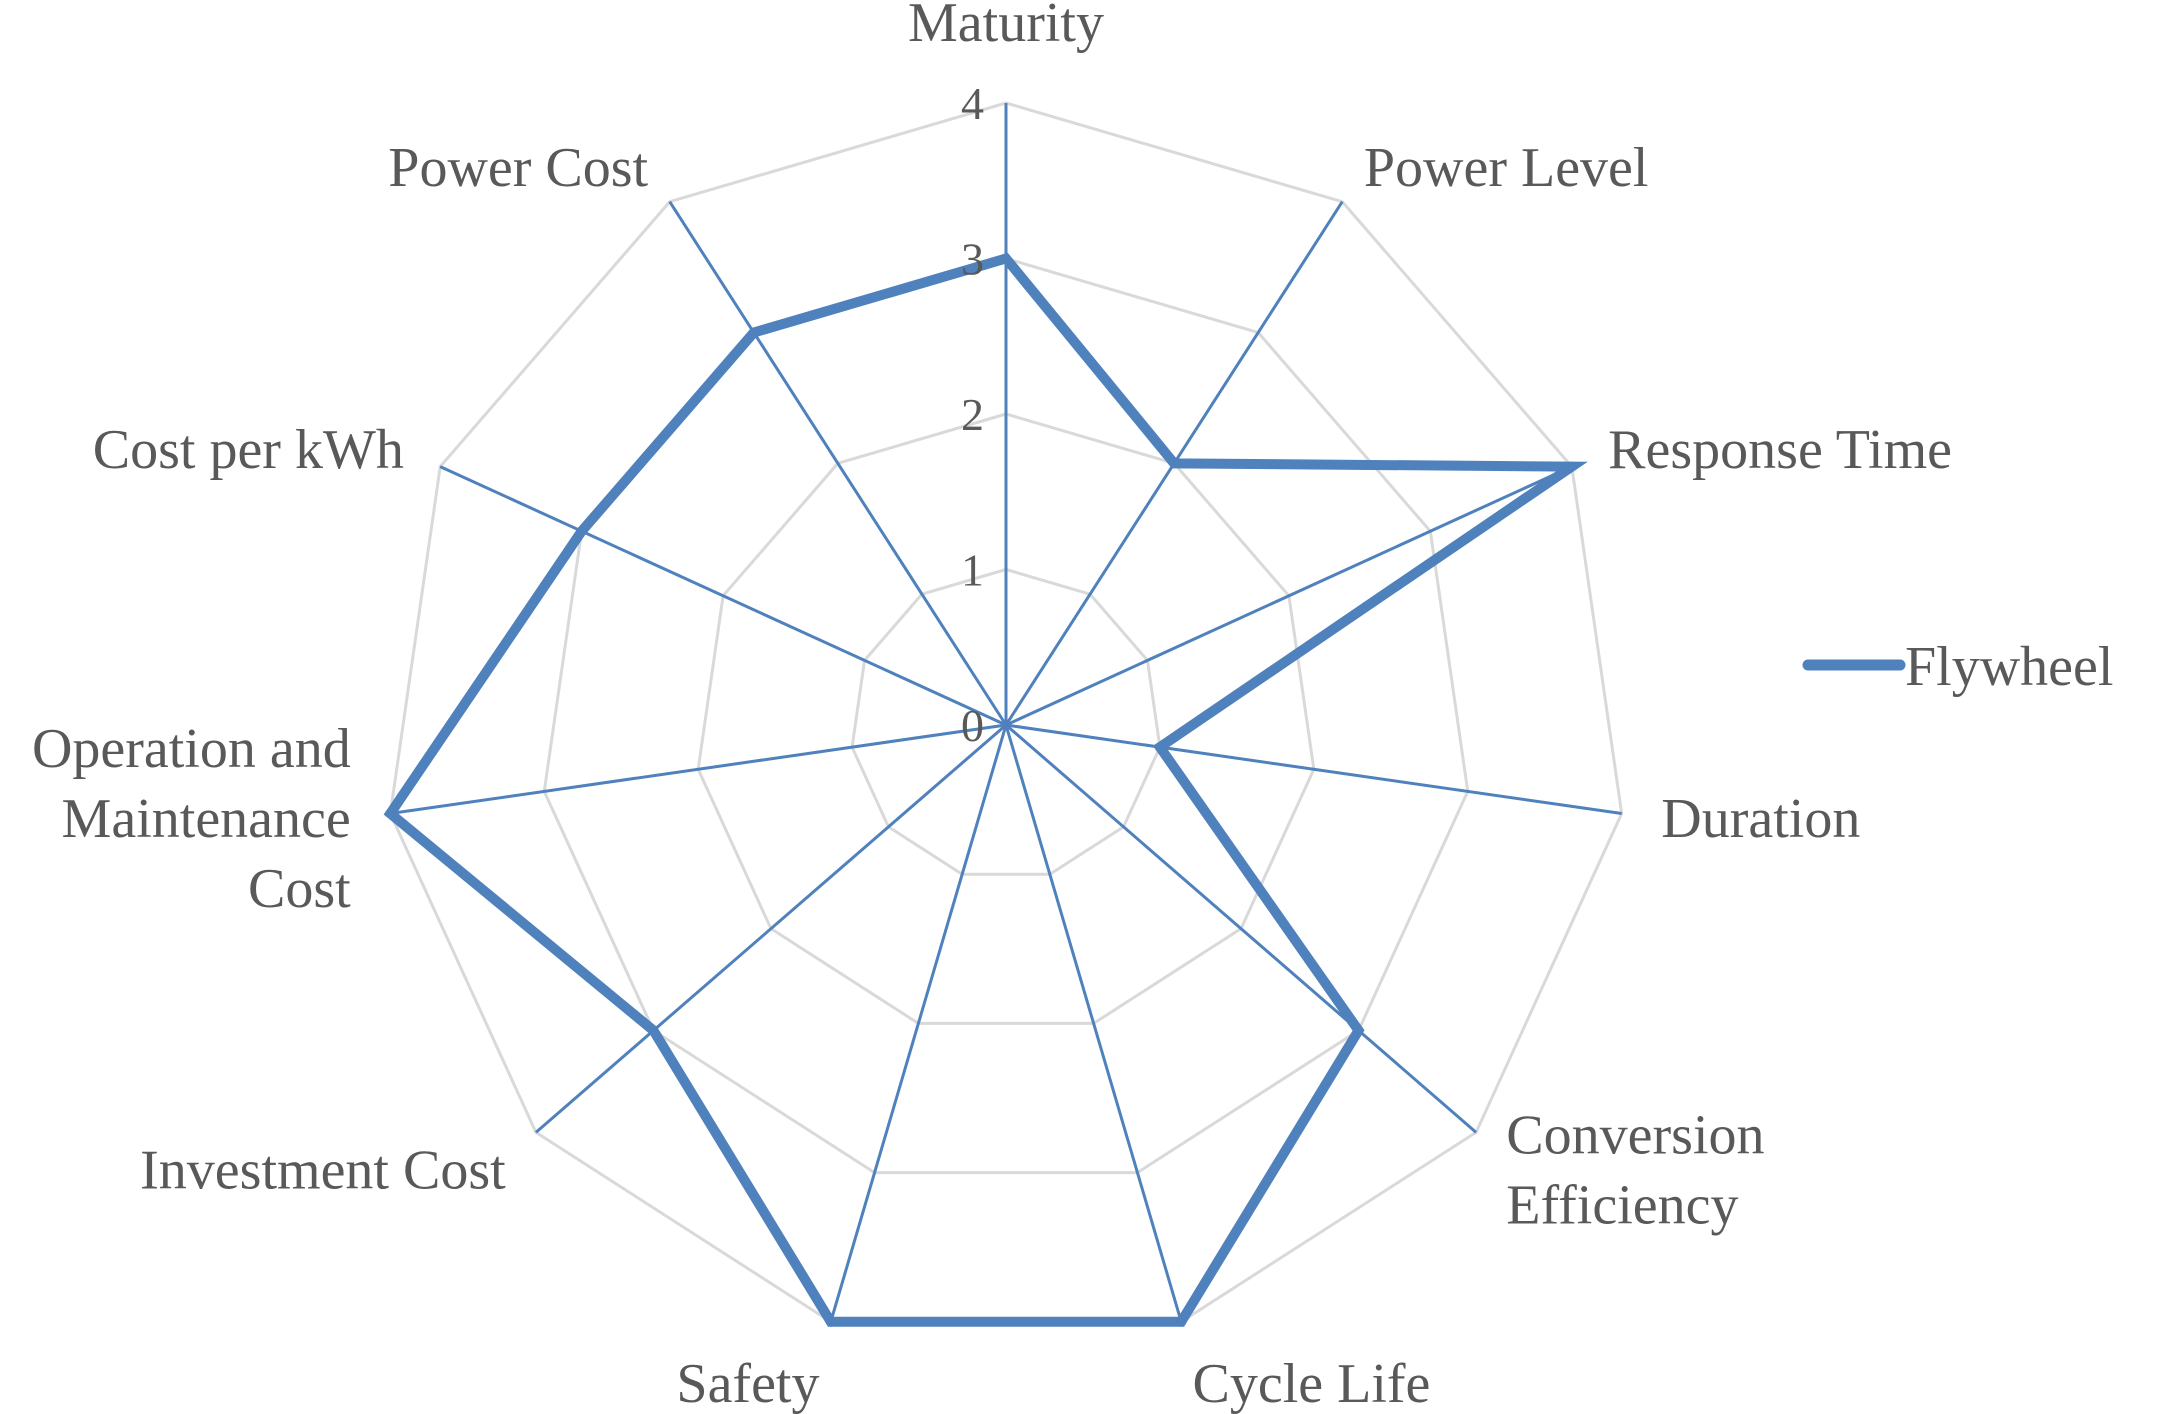  I want to click on axis-label-duration: Duration, so click(1760, 819).